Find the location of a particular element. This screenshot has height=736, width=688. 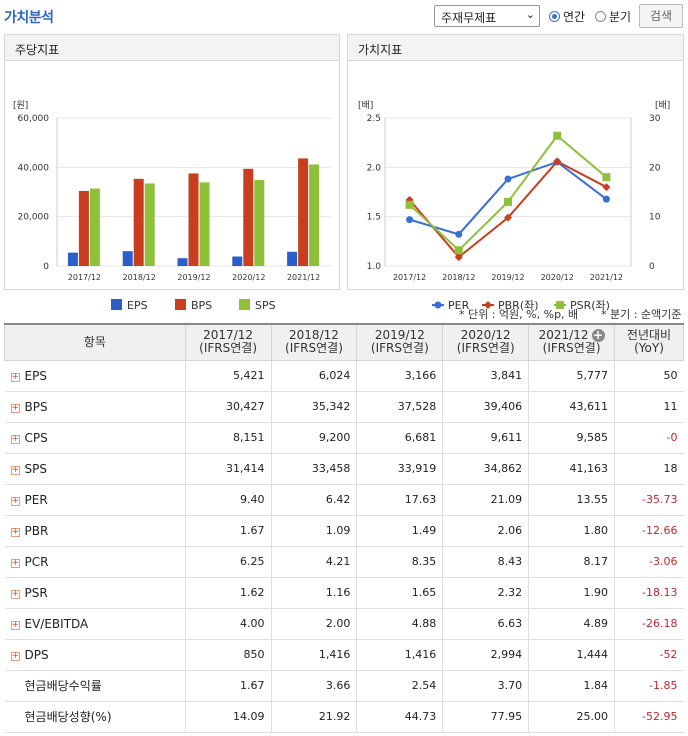

row-label-cell: + EV/EBITDA is located at coordinates (95, 624).